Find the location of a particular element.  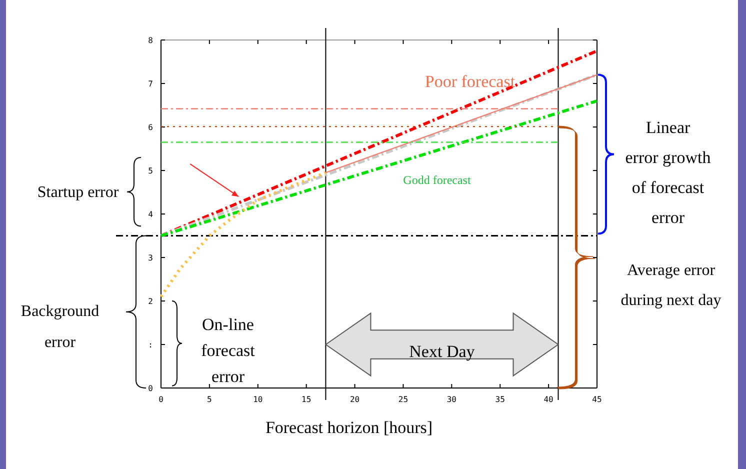

x-tick-label: 40 is located at coordinates (549, 399).